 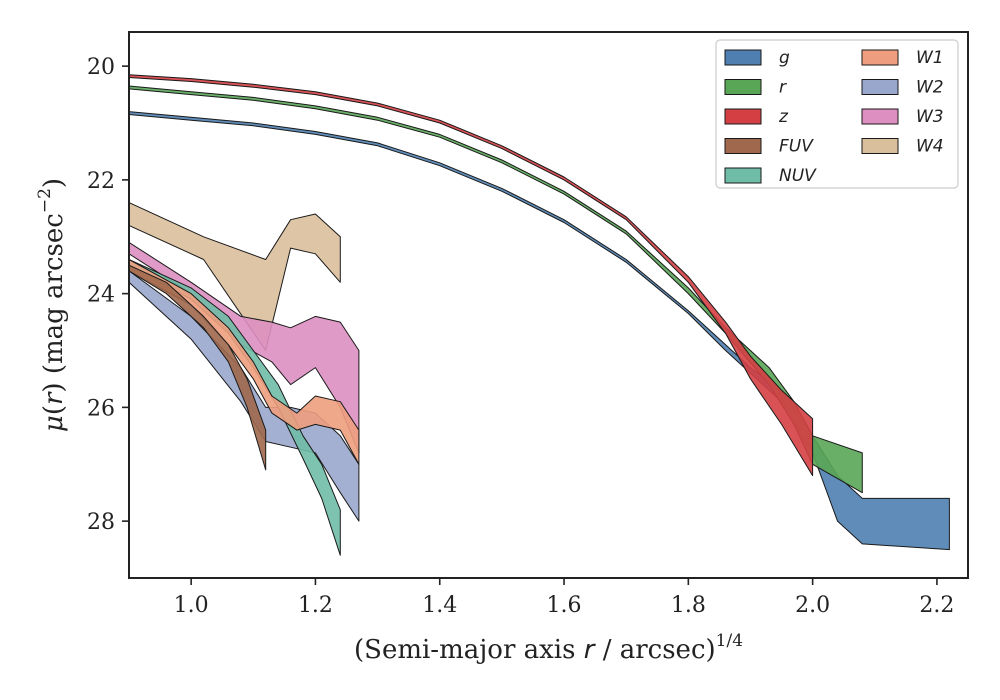 I want to click on y-axis-label: μ(r) (mag arcsec−2), so click(x=52, y=305).